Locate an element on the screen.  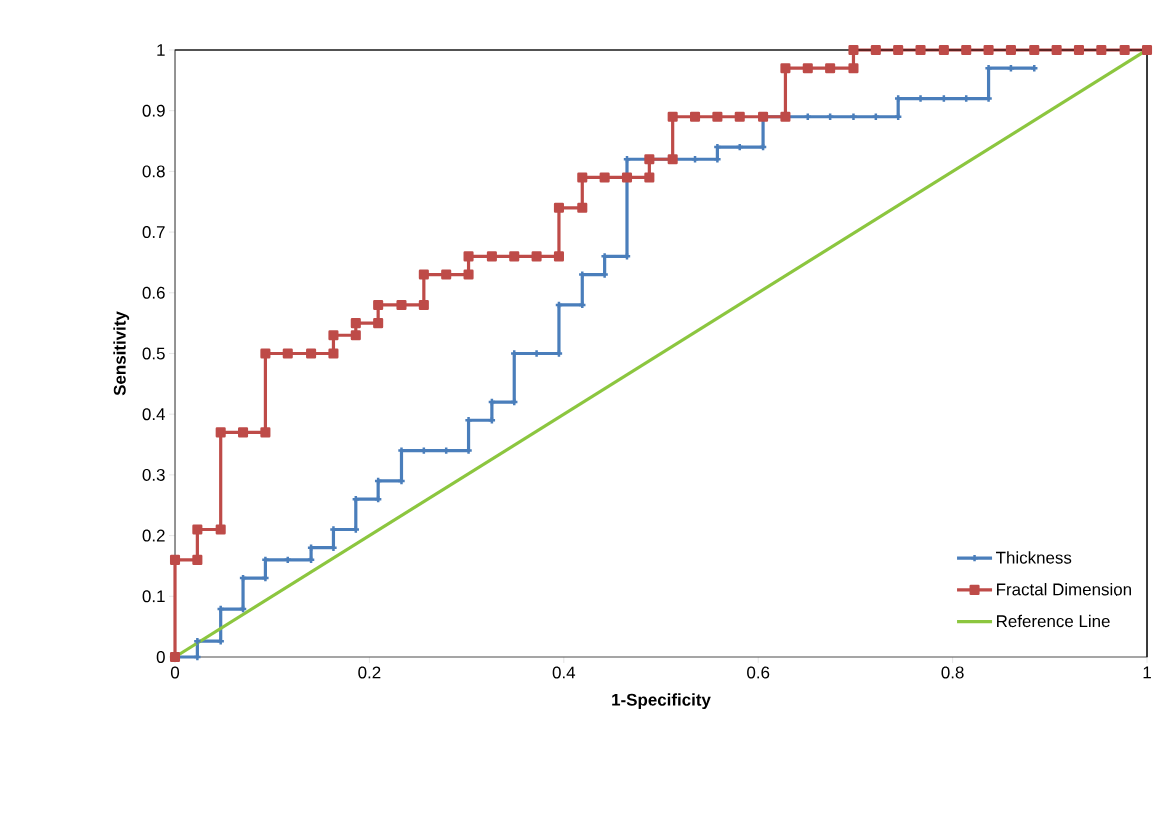
y-tick-label: 0.7 is located at coordinates (153, 232).